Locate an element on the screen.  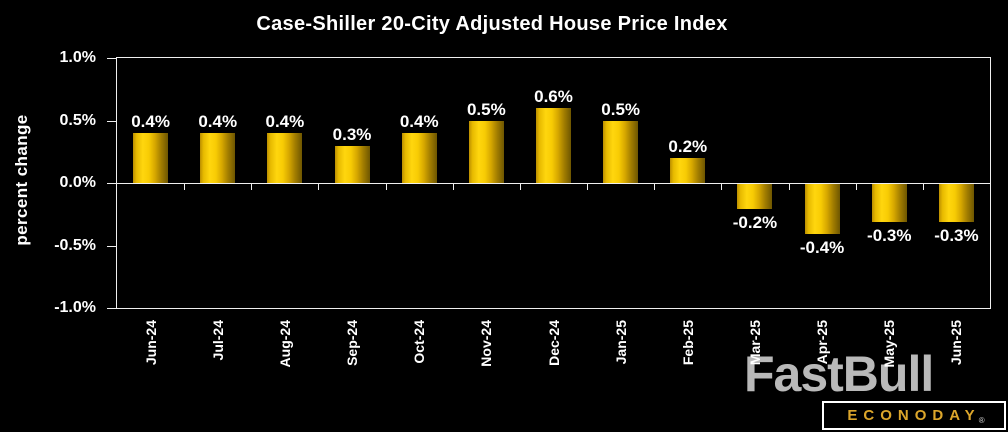
value-label-Nov-24: 0.5% is located at coordinates (486, 109).